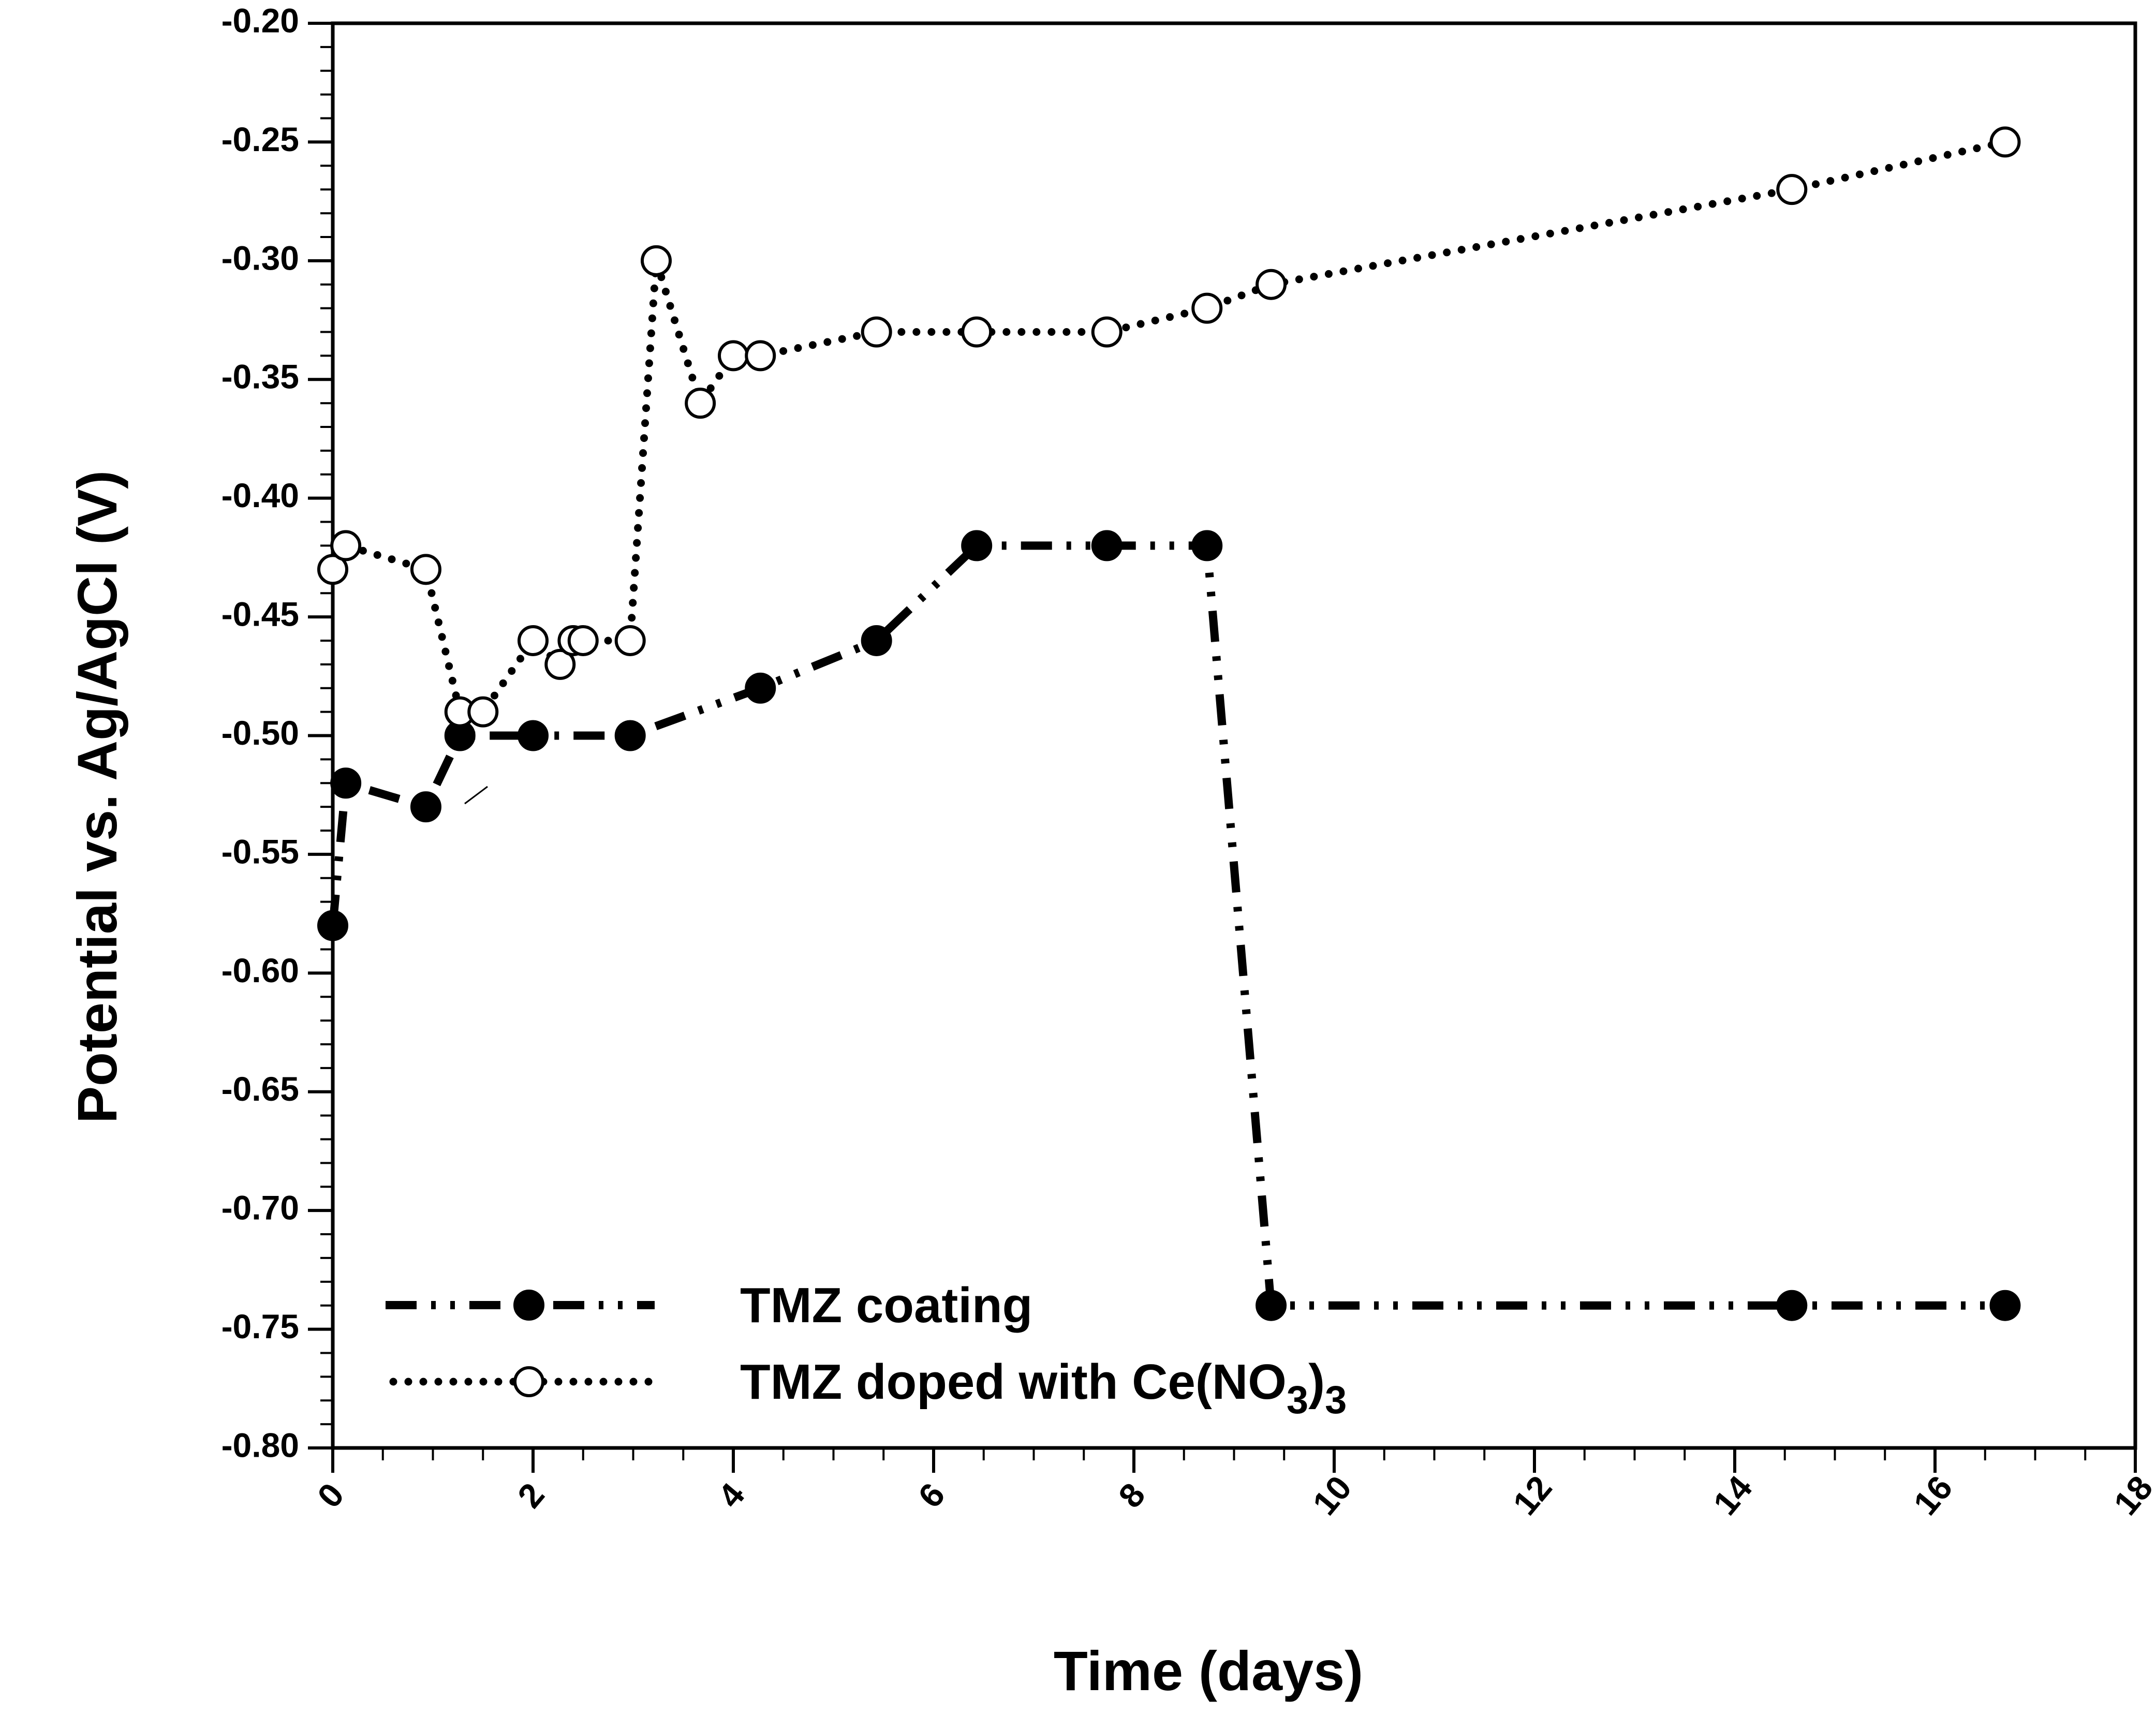  I want to click on y-tick-label: -0.50, so click(260, 733).